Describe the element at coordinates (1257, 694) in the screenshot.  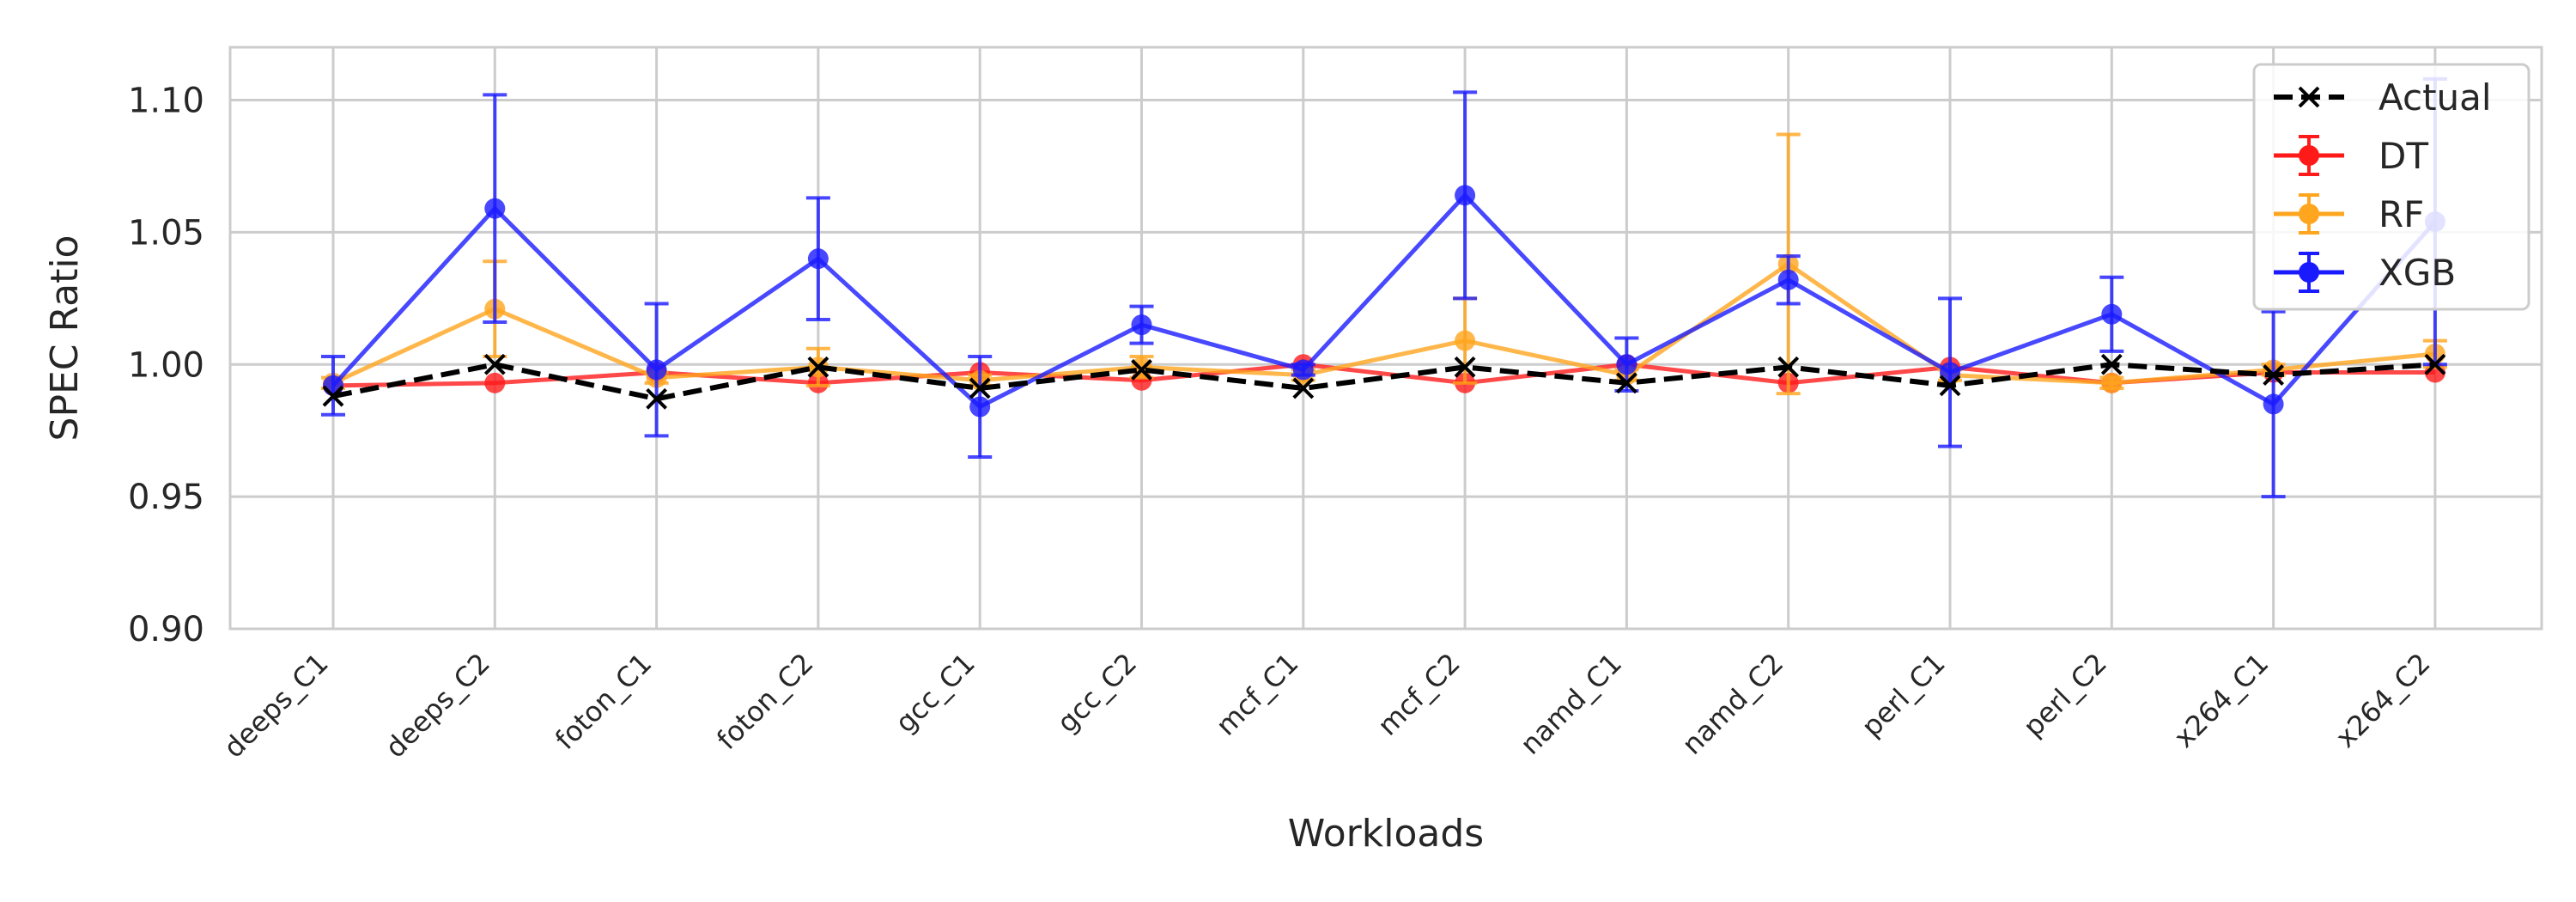
I see `x-tick-label: mcf_C1` at that location.